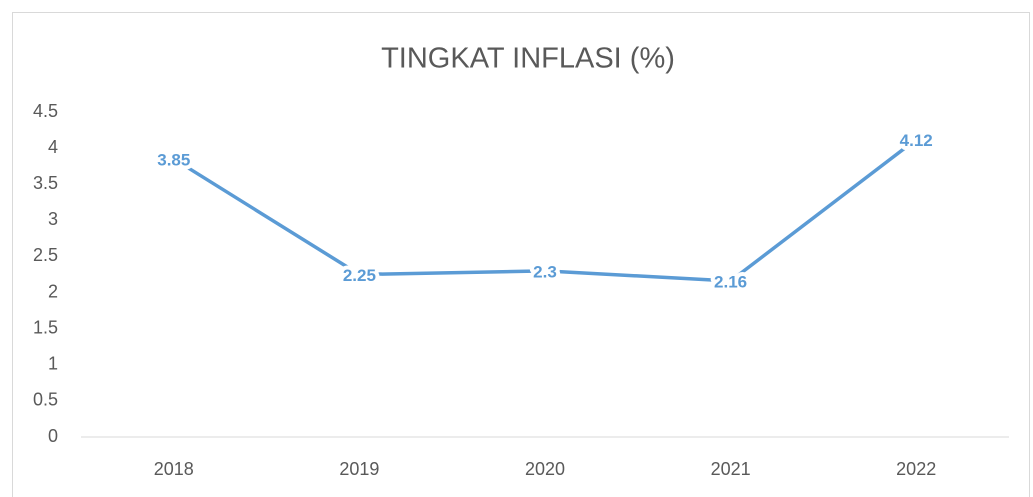  Describe the element at coordinates (359, 275) in the screenshot. I see `data-label: 2.25` at that location.